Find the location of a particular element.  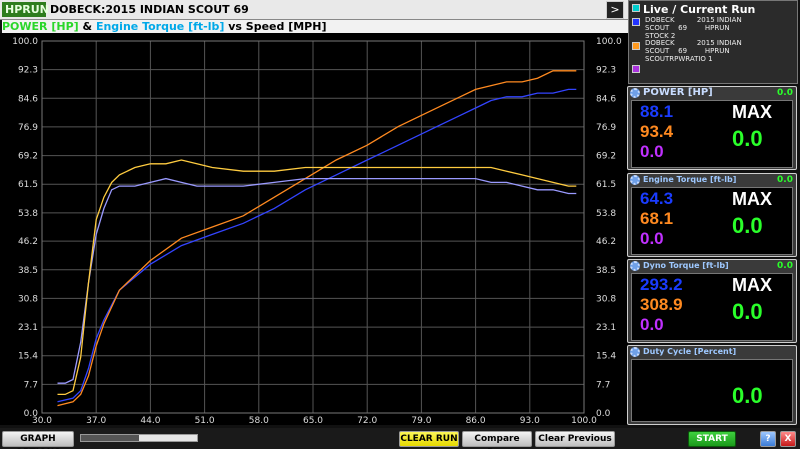

zoom-slider is located at coordinates (139, 438).